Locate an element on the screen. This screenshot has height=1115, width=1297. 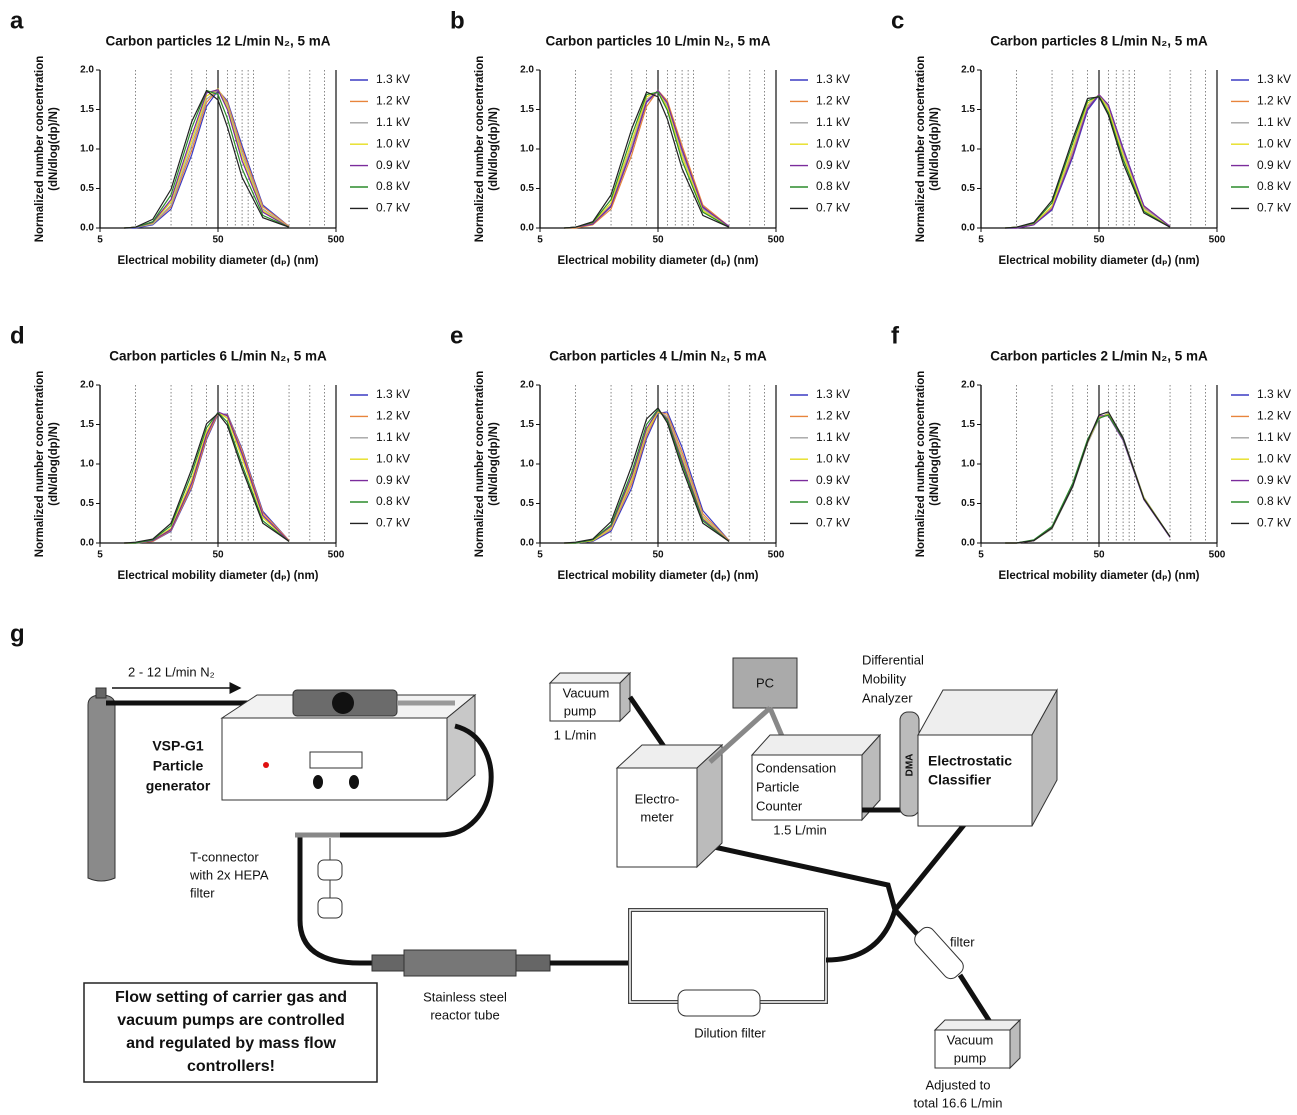
panel-label: e is located at coordinates (456, 335).